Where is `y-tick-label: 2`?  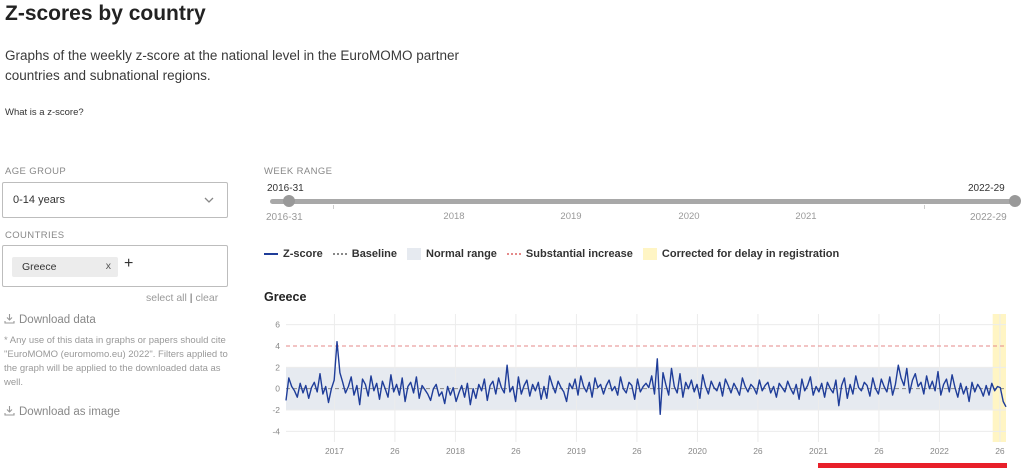
y-tick-label: 2 is located at coordinates (277, 367).